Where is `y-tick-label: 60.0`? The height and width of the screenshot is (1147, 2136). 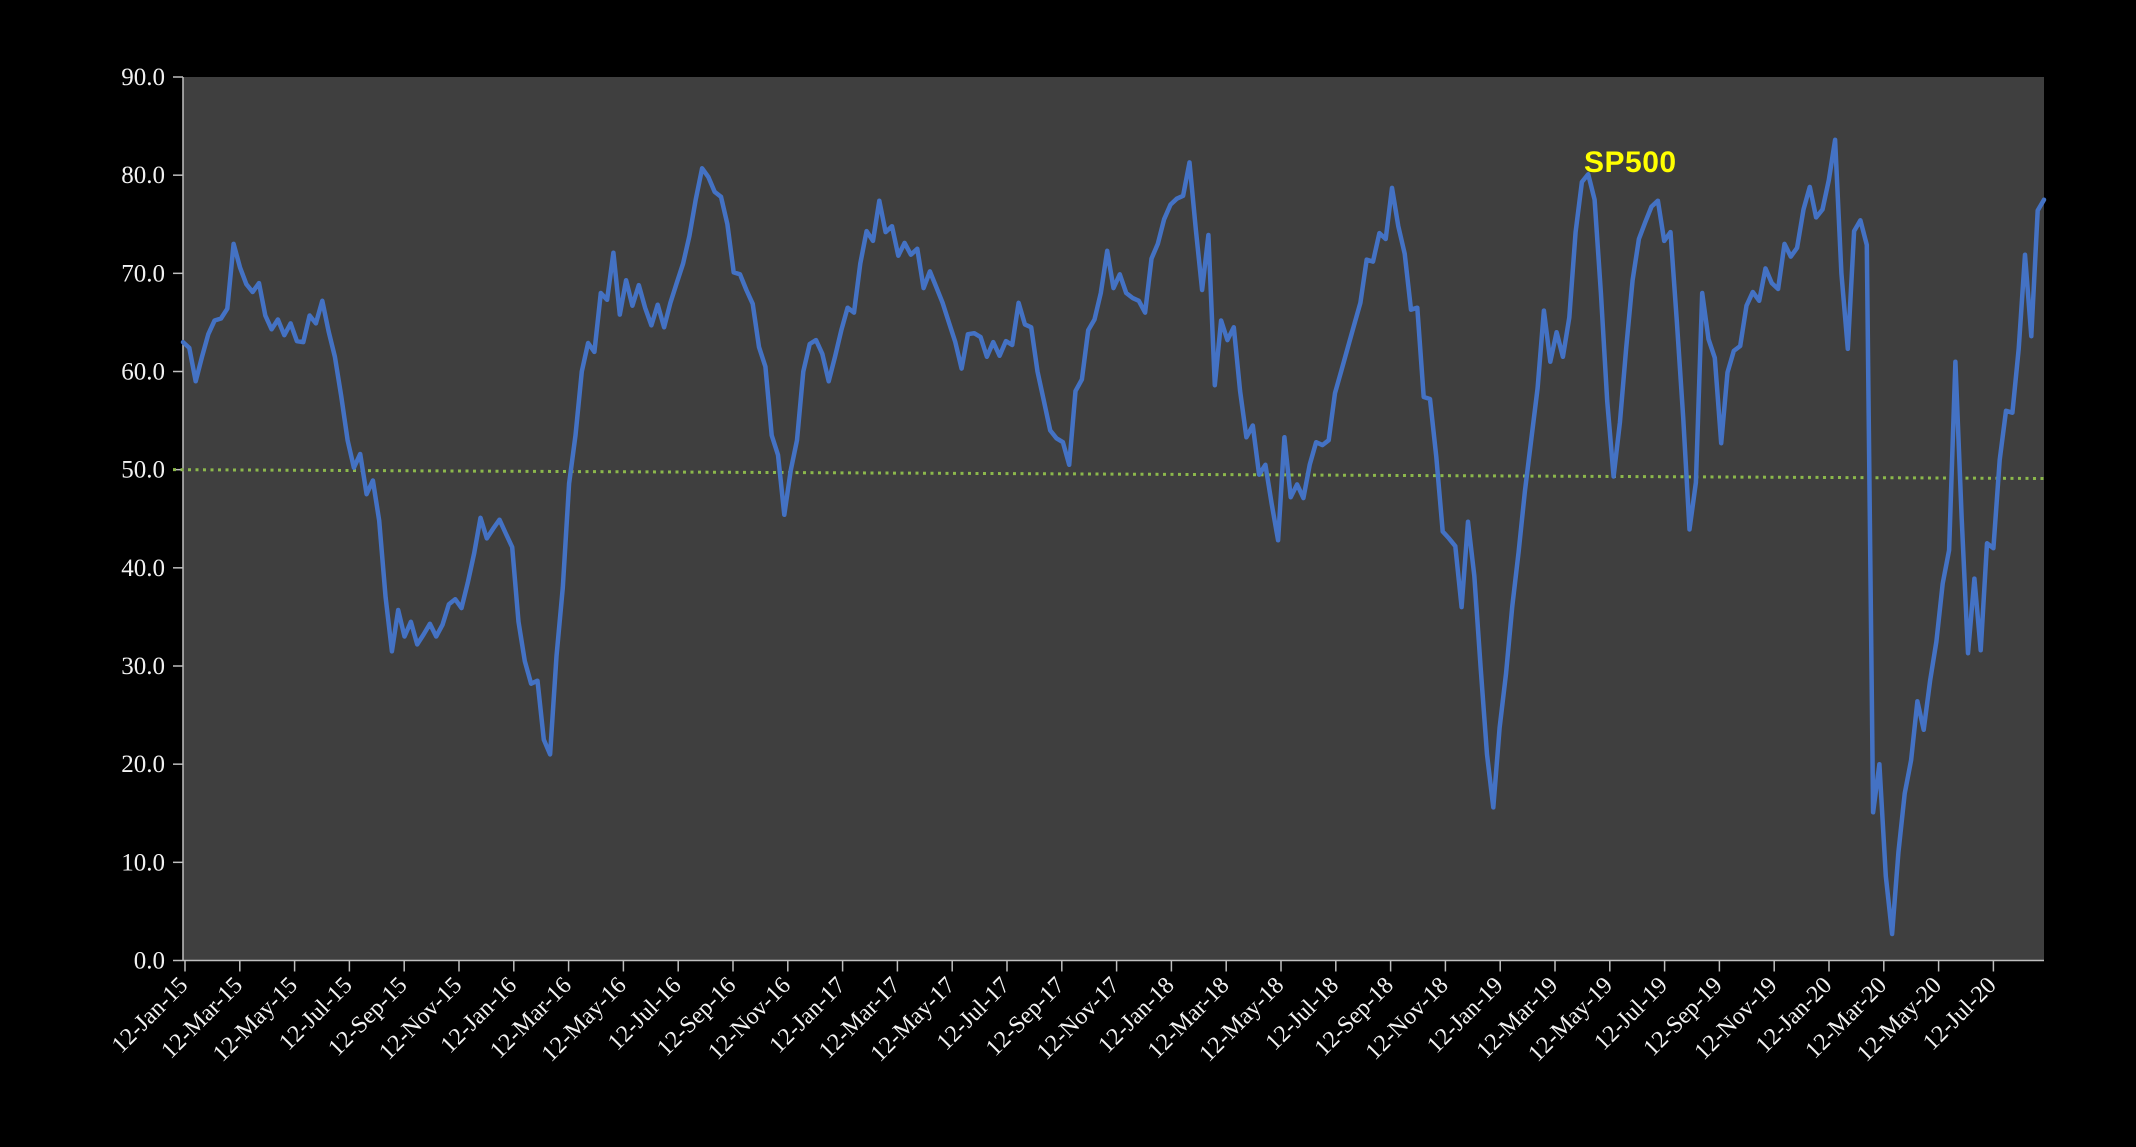
y-tick-label: 60.0 is located at coordinates (143, 372).